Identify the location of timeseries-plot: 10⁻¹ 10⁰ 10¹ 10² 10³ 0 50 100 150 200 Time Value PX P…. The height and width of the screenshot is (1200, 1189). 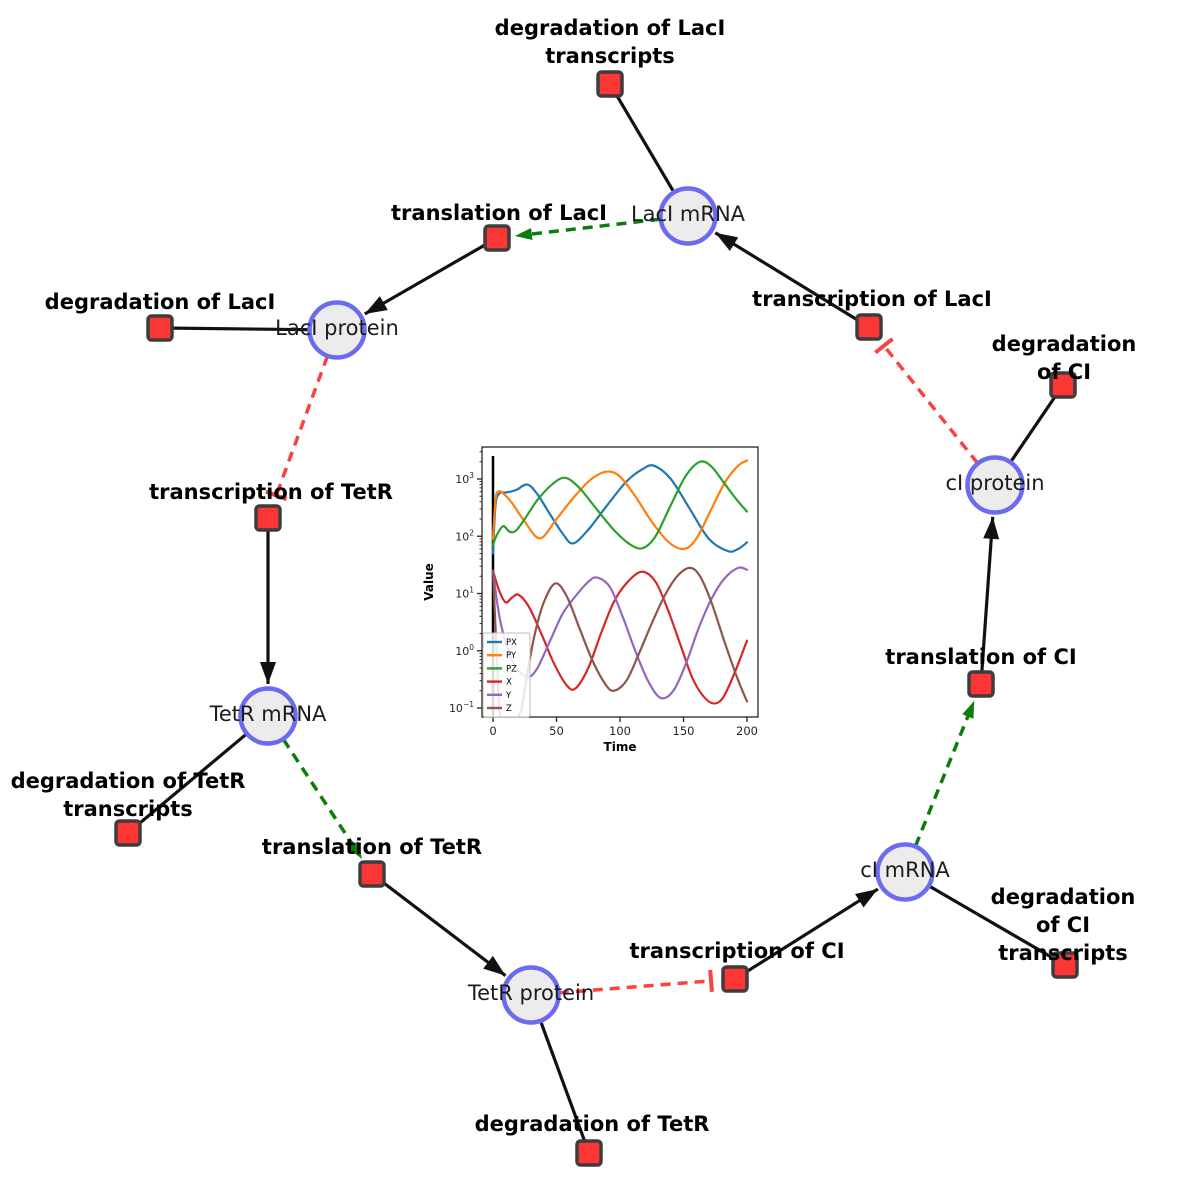
(590, 600).